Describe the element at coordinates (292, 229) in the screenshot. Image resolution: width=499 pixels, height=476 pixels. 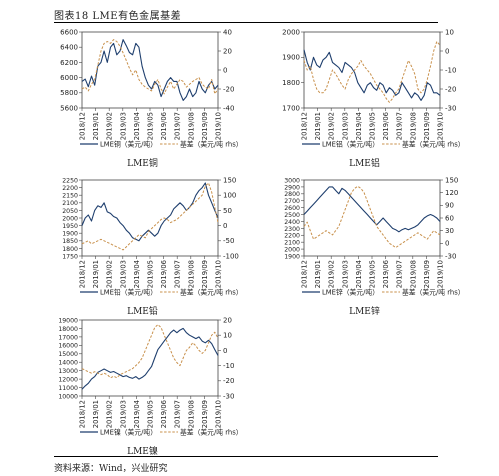
I see `y-left-tick-label: 2300` at that location.